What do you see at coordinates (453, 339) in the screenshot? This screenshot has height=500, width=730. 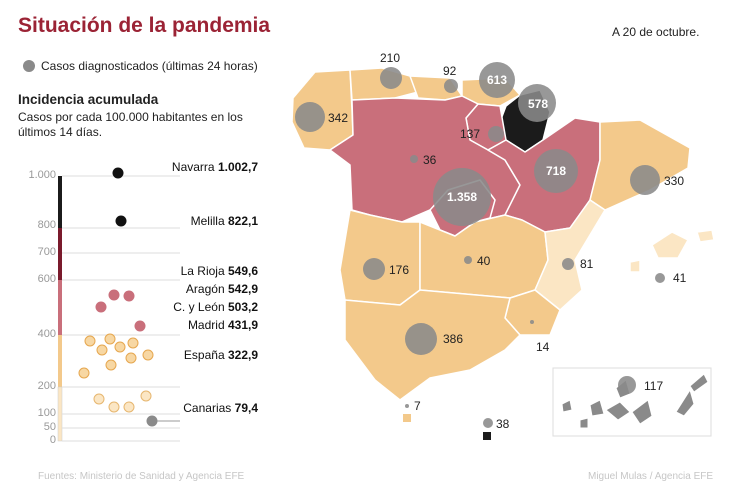 I see `cases-label-andalucia: 386` at bounding box center [453, 339].